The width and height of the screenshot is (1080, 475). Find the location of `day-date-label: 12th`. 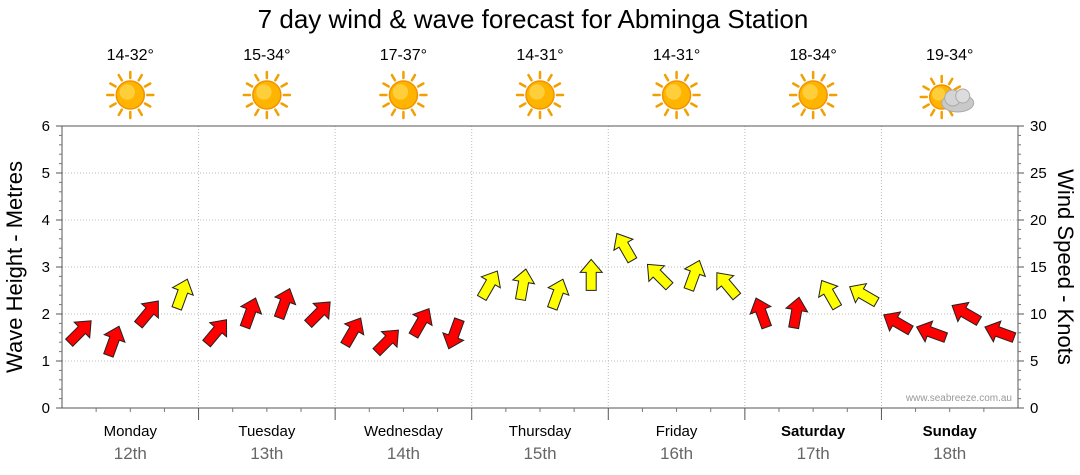

day-date-label: 12th is located at coordinates (130, 453).